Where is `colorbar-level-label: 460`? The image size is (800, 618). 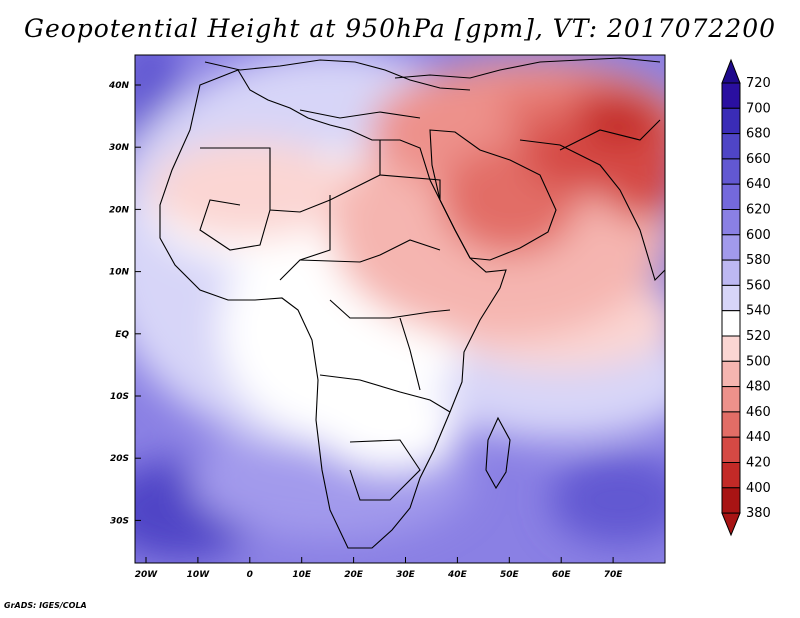
colorbar-level-label: 460 is located at coordinates (758, 412).